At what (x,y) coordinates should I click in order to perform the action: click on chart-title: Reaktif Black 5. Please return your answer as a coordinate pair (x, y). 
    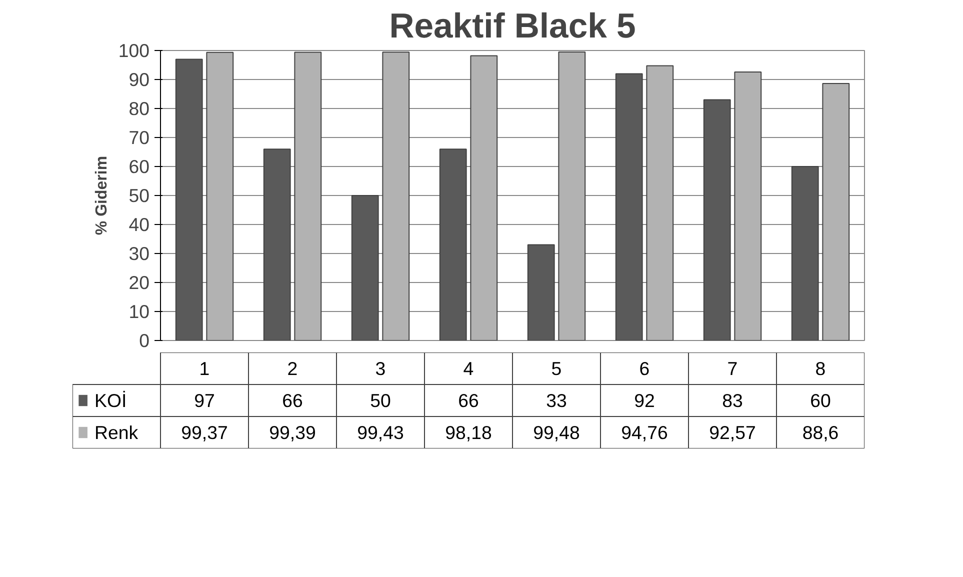
    Looking at the image, I should click on (512, 27).